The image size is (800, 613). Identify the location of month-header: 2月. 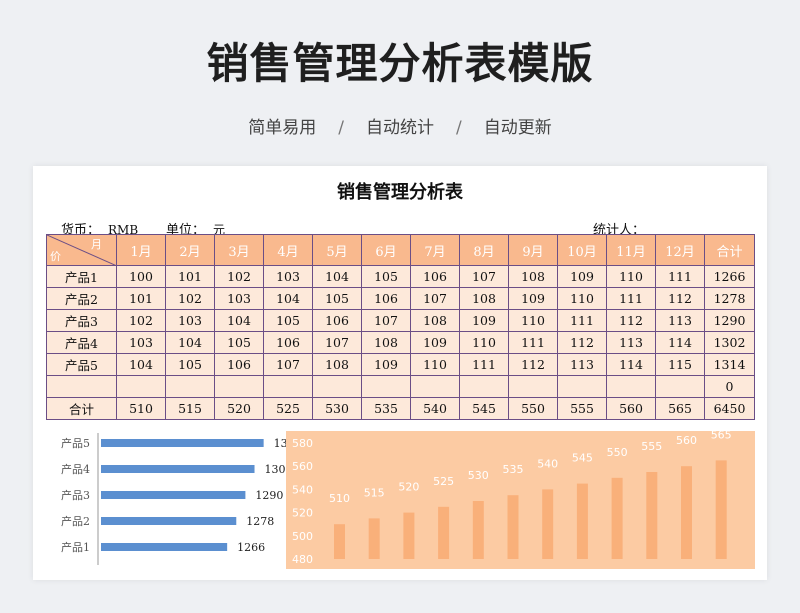
(190, 250).